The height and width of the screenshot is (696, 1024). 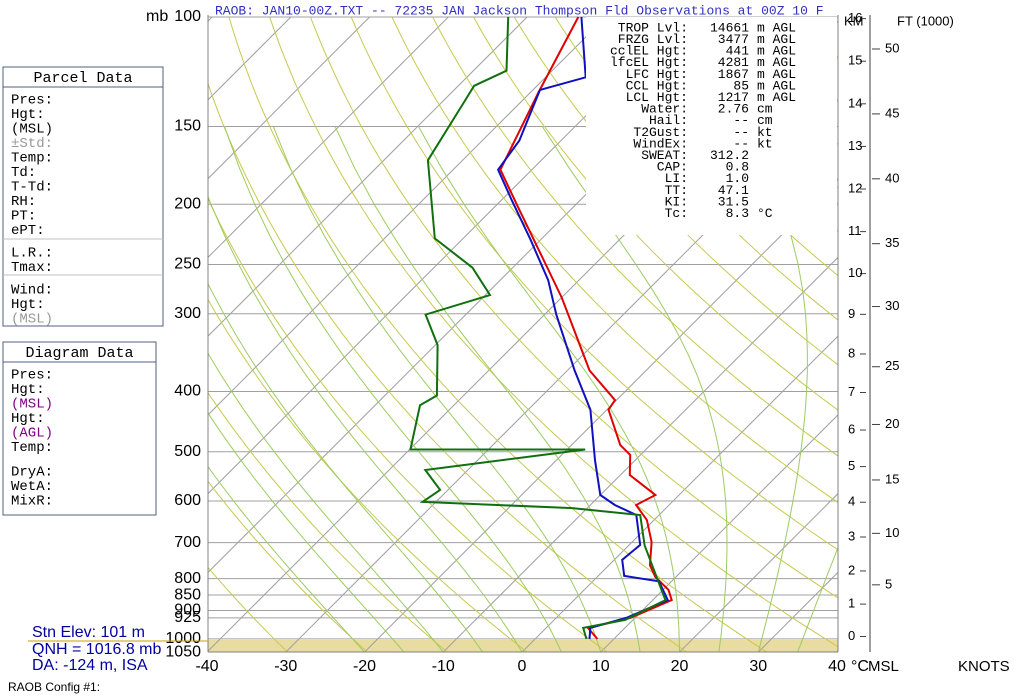 I want to click on km-tick-label: 12, so click(x=855, y=187).